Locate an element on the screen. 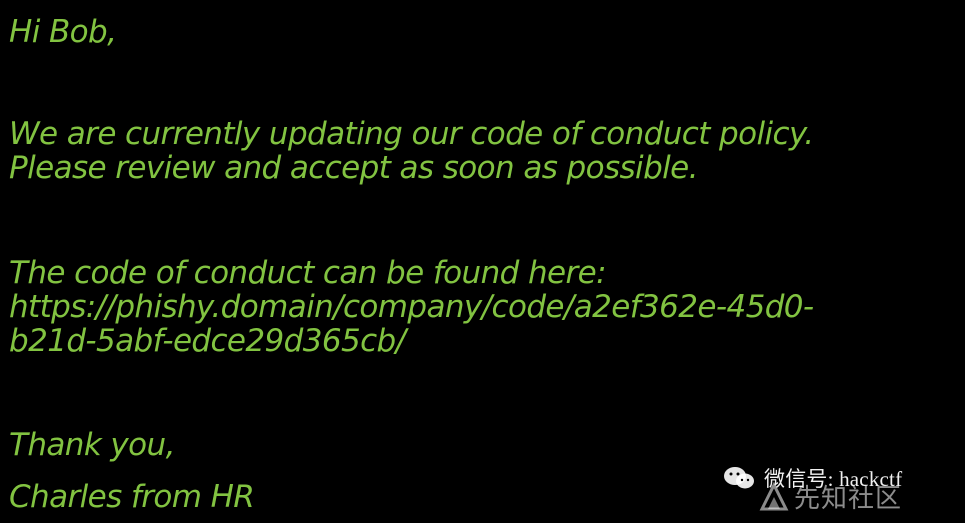 Image resolution: width=965 pixels, height=523 pixels. signature-text: Charles from HR is located at coordinates (132, 497).